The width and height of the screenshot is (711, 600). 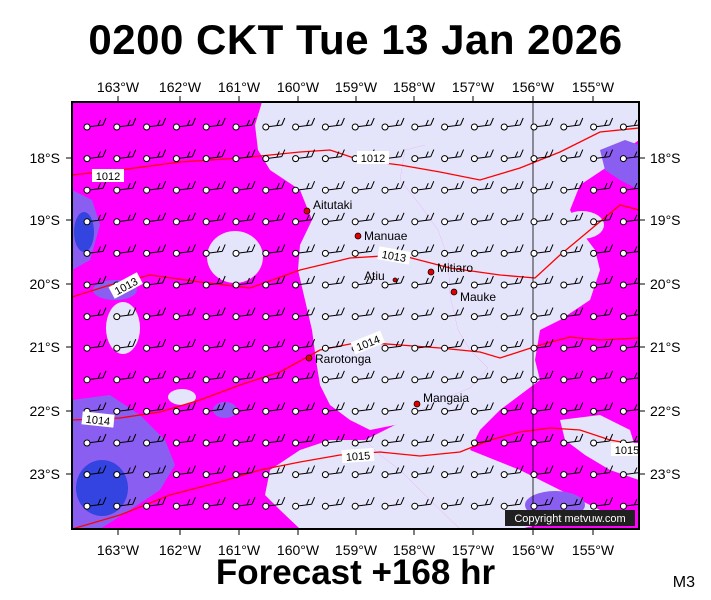 What do you see at coordinates (44, 284) in the screenshot?
I see `lat-label-left: 20°S` at bounding box center [44, 284].